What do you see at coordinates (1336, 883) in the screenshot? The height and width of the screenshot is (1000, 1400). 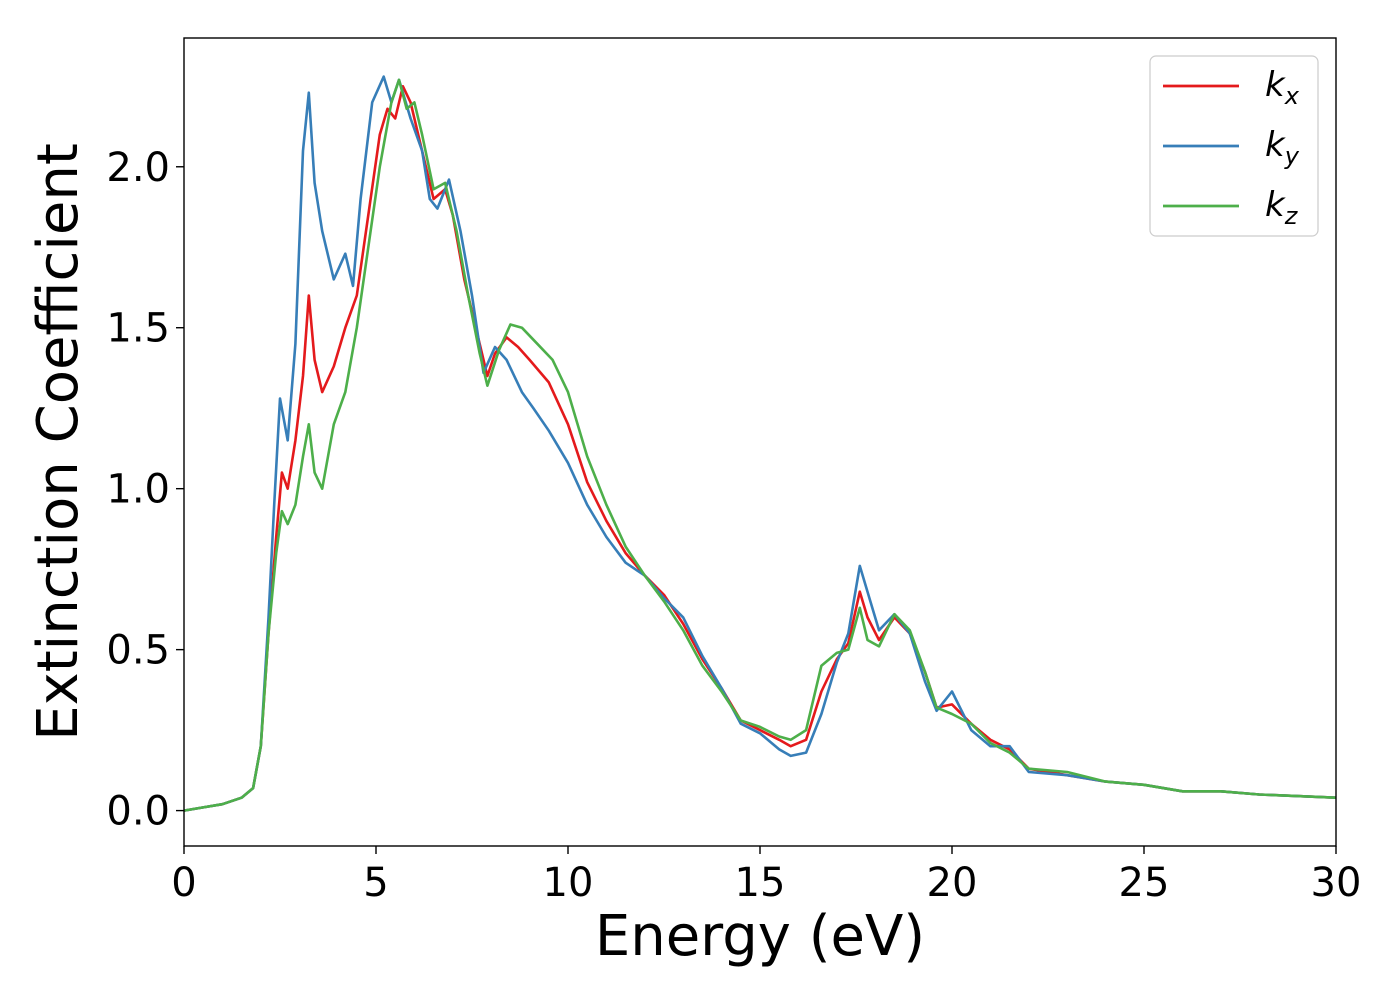 I see `x-tick-label: 30` at bounding box center [1336, 883].